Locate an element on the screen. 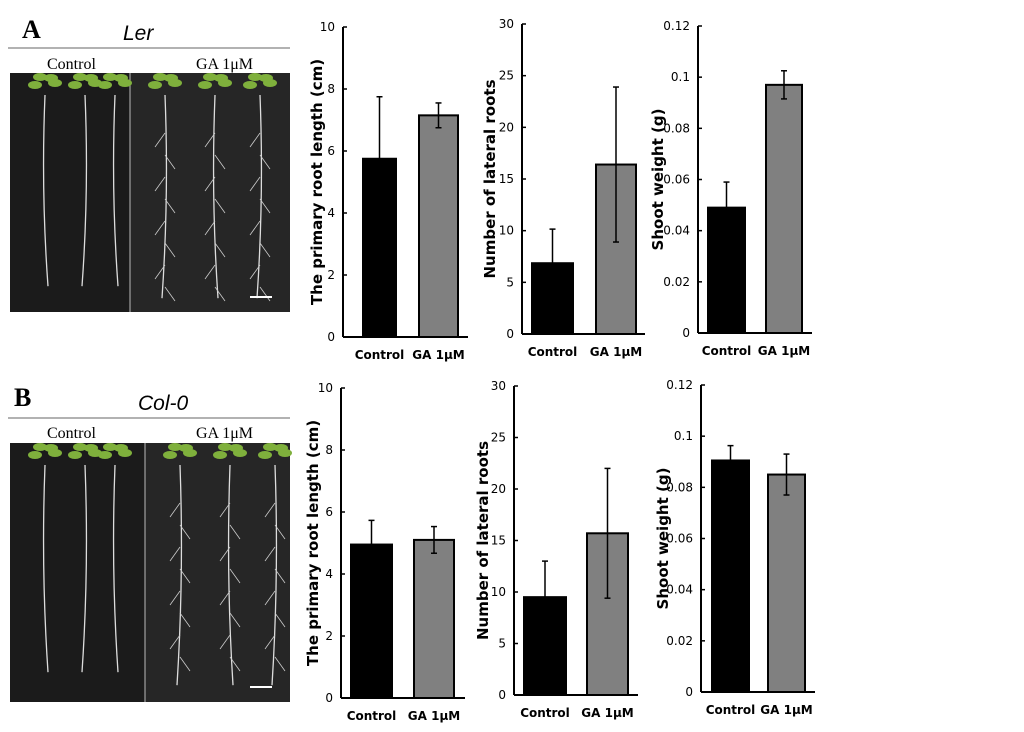  seedling-photo-a is located at coordinates (150, 192).